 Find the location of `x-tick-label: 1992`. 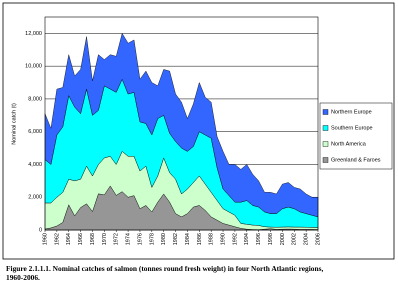

x-tick-label: 1992 is located at coordinates (235, 239).